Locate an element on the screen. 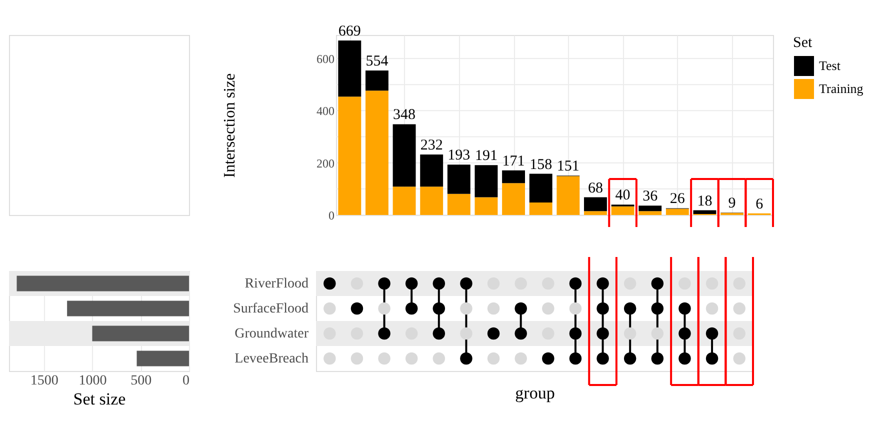  total-label: 68 is located at coordinates (595, 188).